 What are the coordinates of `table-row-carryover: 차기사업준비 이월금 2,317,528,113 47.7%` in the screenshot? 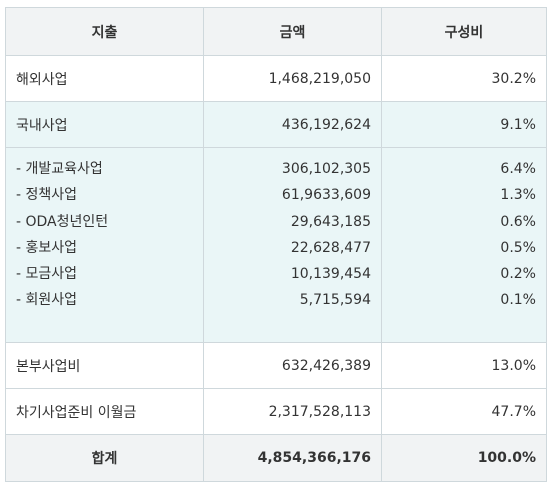 It's located at (276, 411).